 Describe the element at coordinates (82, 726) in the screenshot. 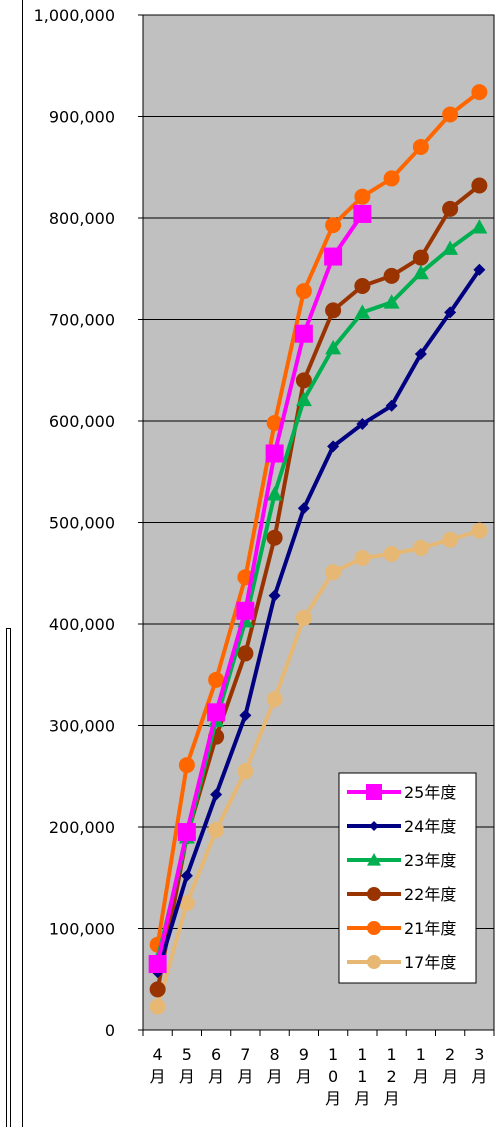

I see `y-tick-label: 300,000` at that location.